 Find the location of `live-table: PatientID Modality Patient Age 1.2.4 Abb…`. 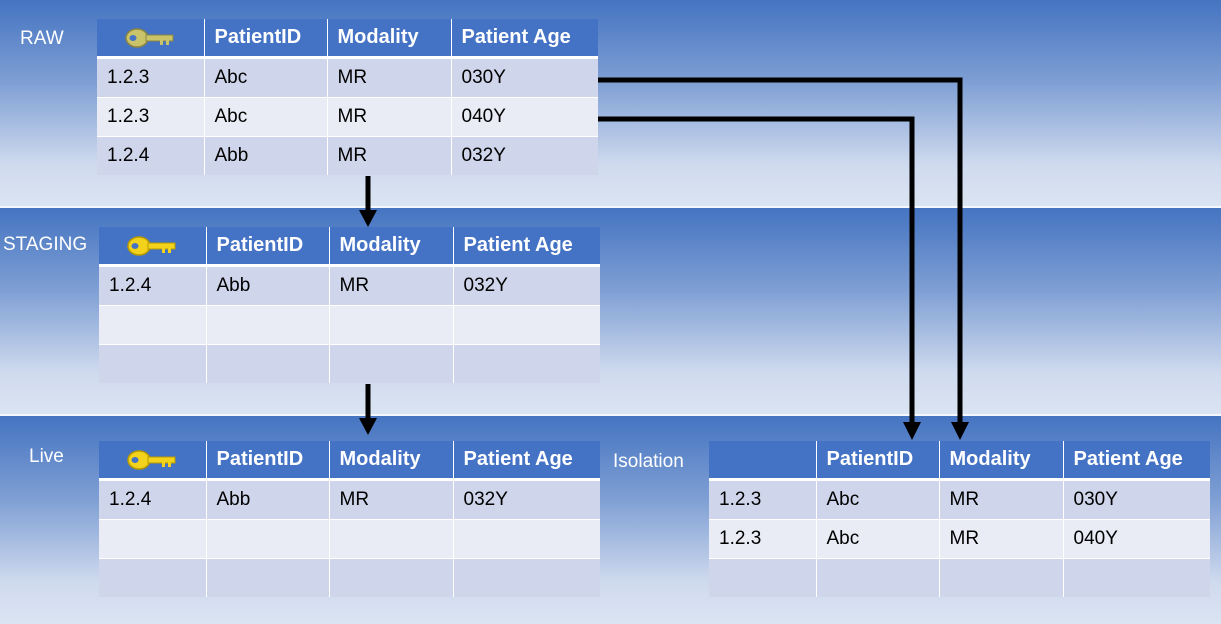

live-table: PatientID Modality Patient Age 1.2.4 Abb… is located at coordinates (349, 519).